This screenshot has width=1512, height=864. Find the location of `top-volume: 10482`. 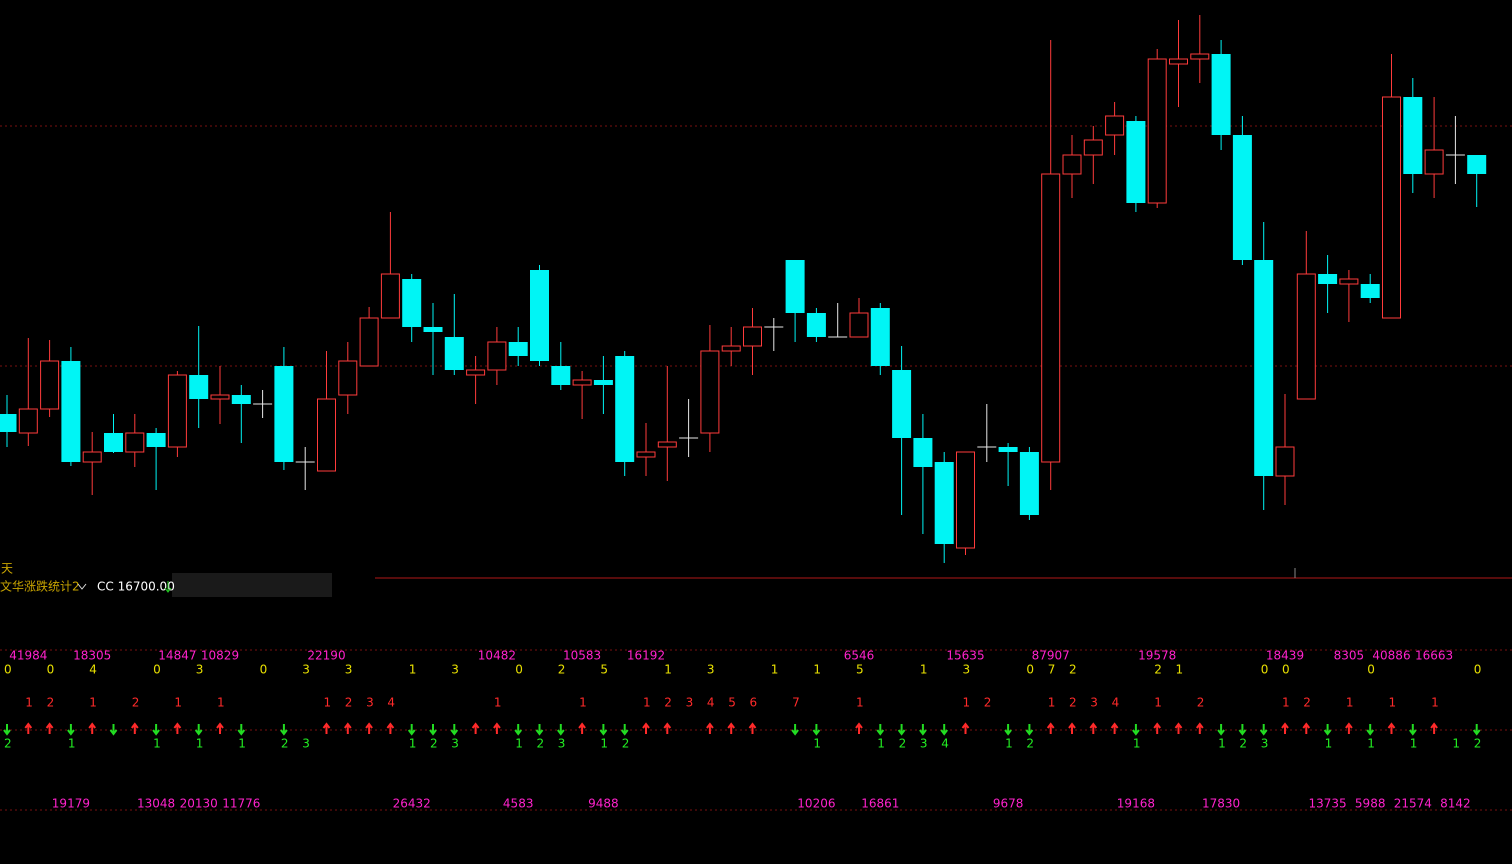

top-volume: 10482 is located at coordinates (497, 656).